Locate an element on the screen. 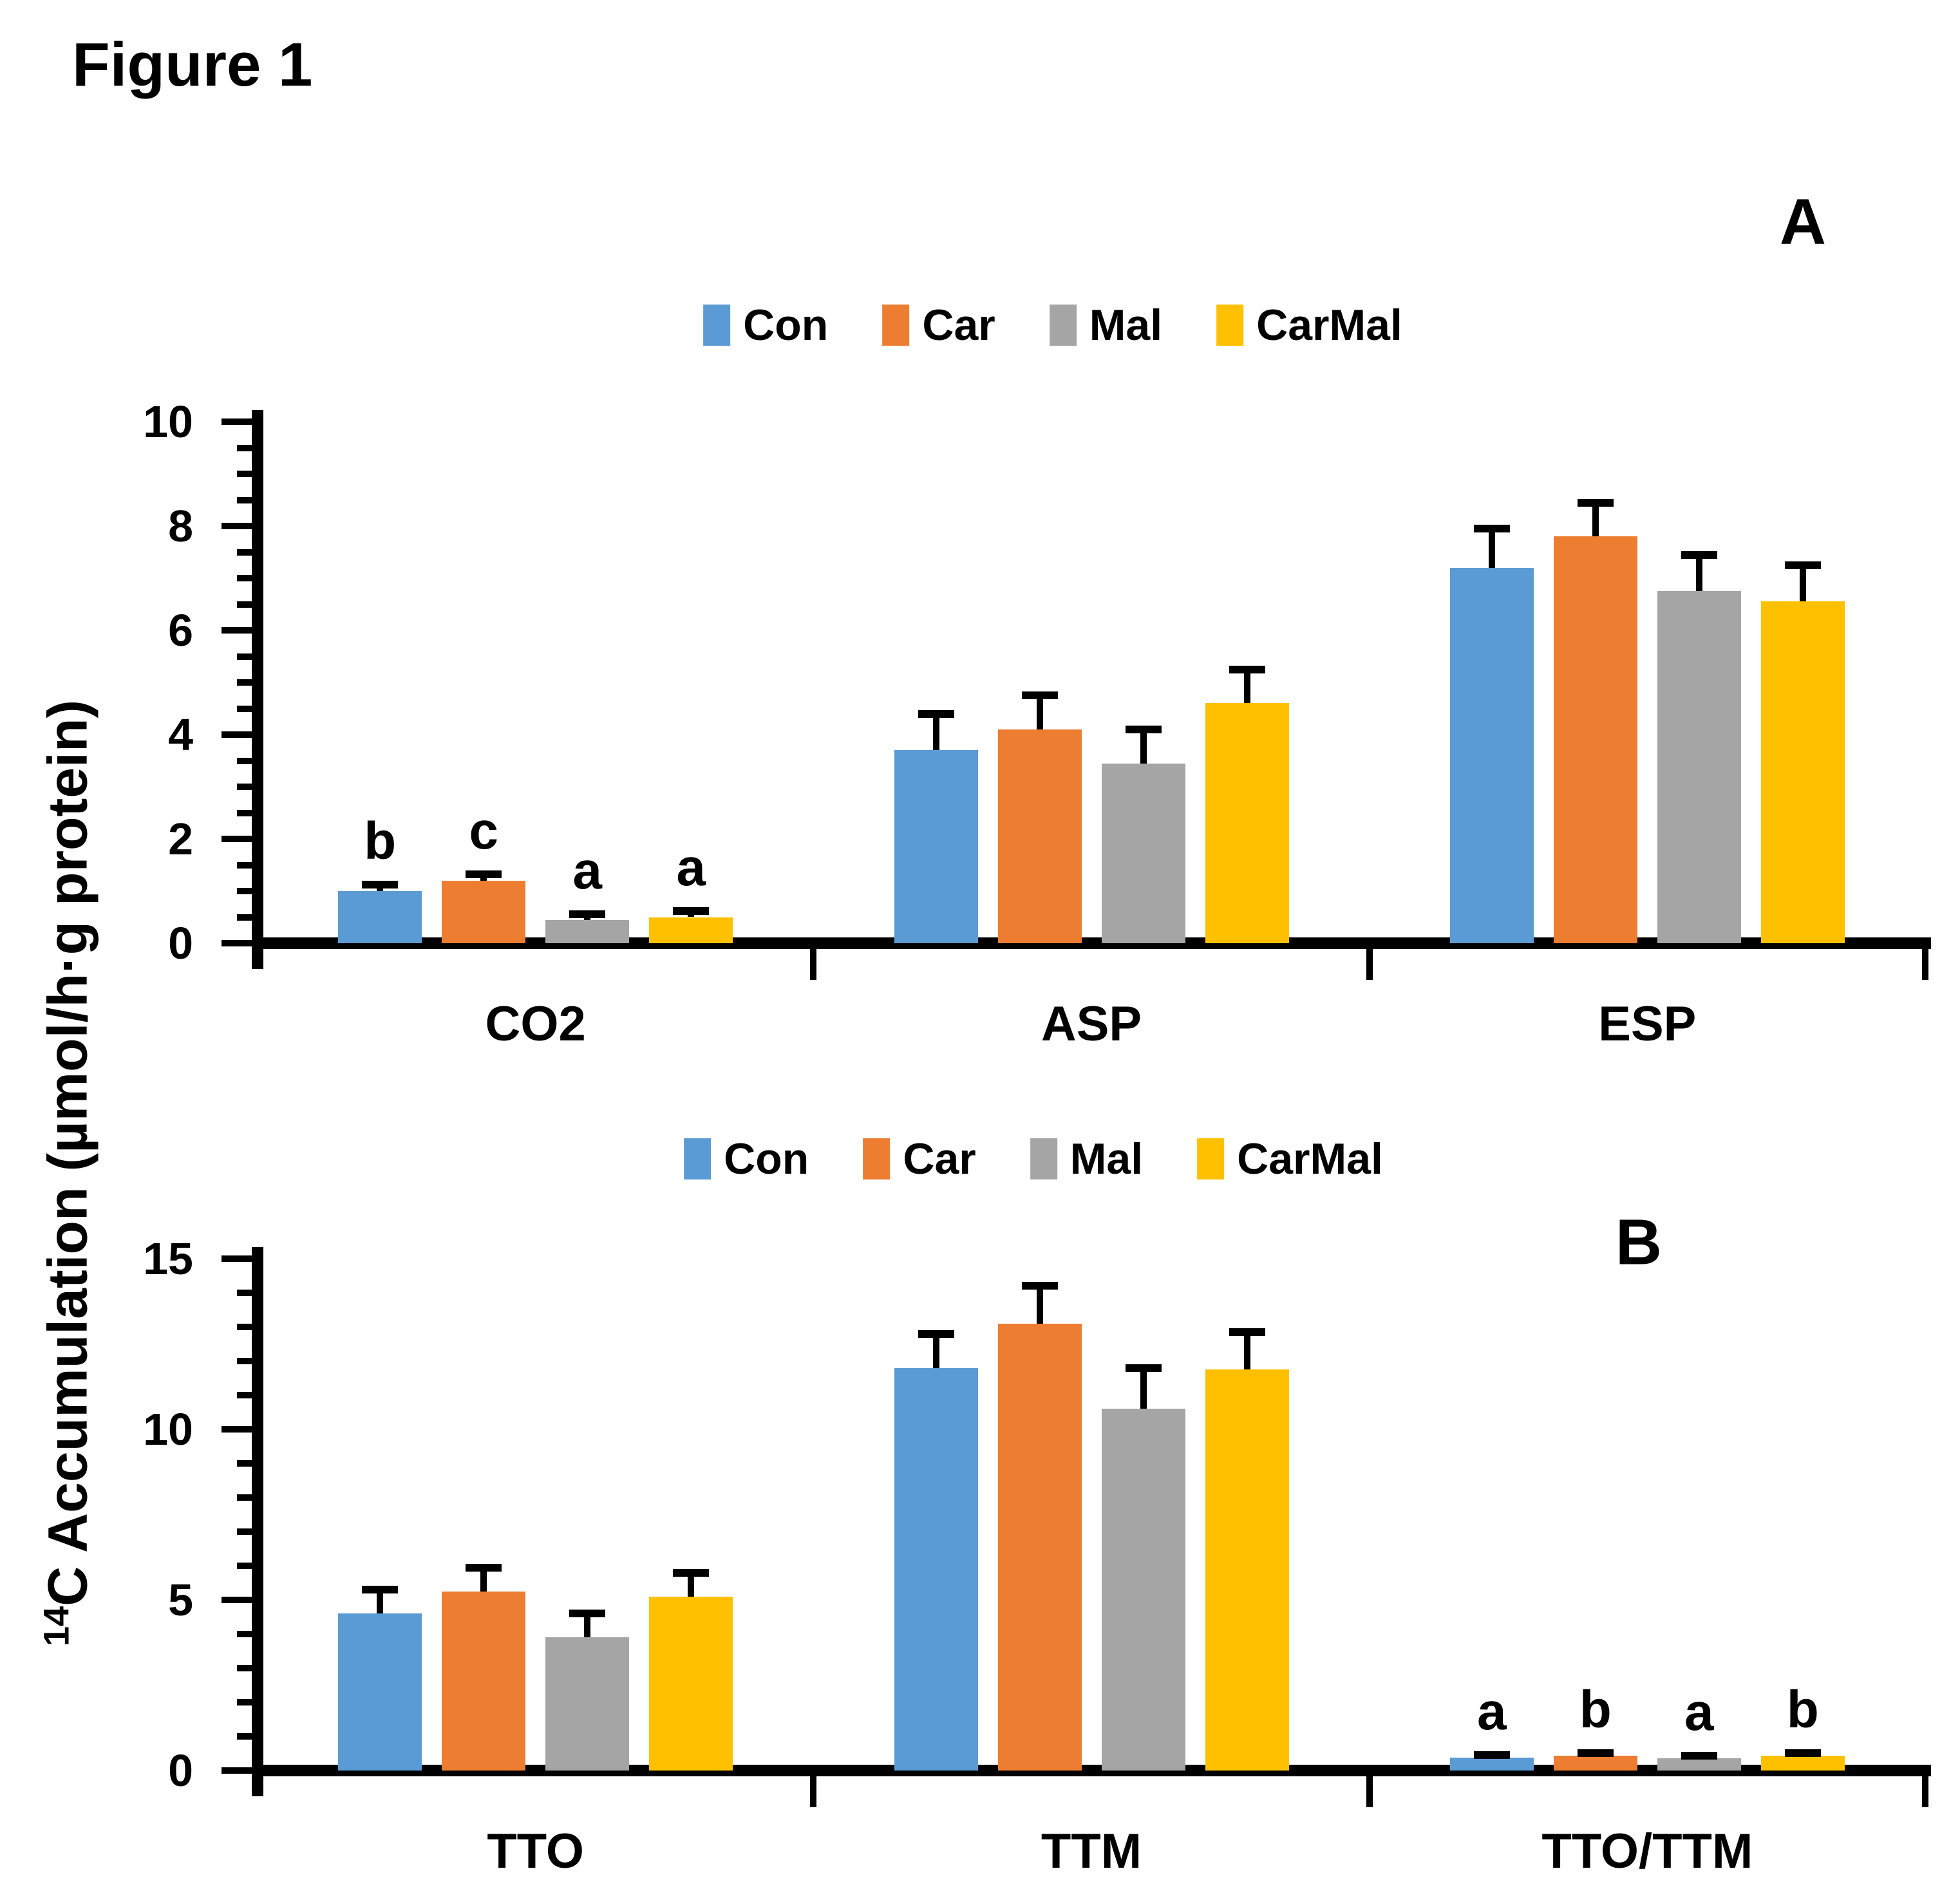 The width and height of the screenshot is (1960, 1898). bar-car-tto-ttm is located at coordinates (1595, 1763).